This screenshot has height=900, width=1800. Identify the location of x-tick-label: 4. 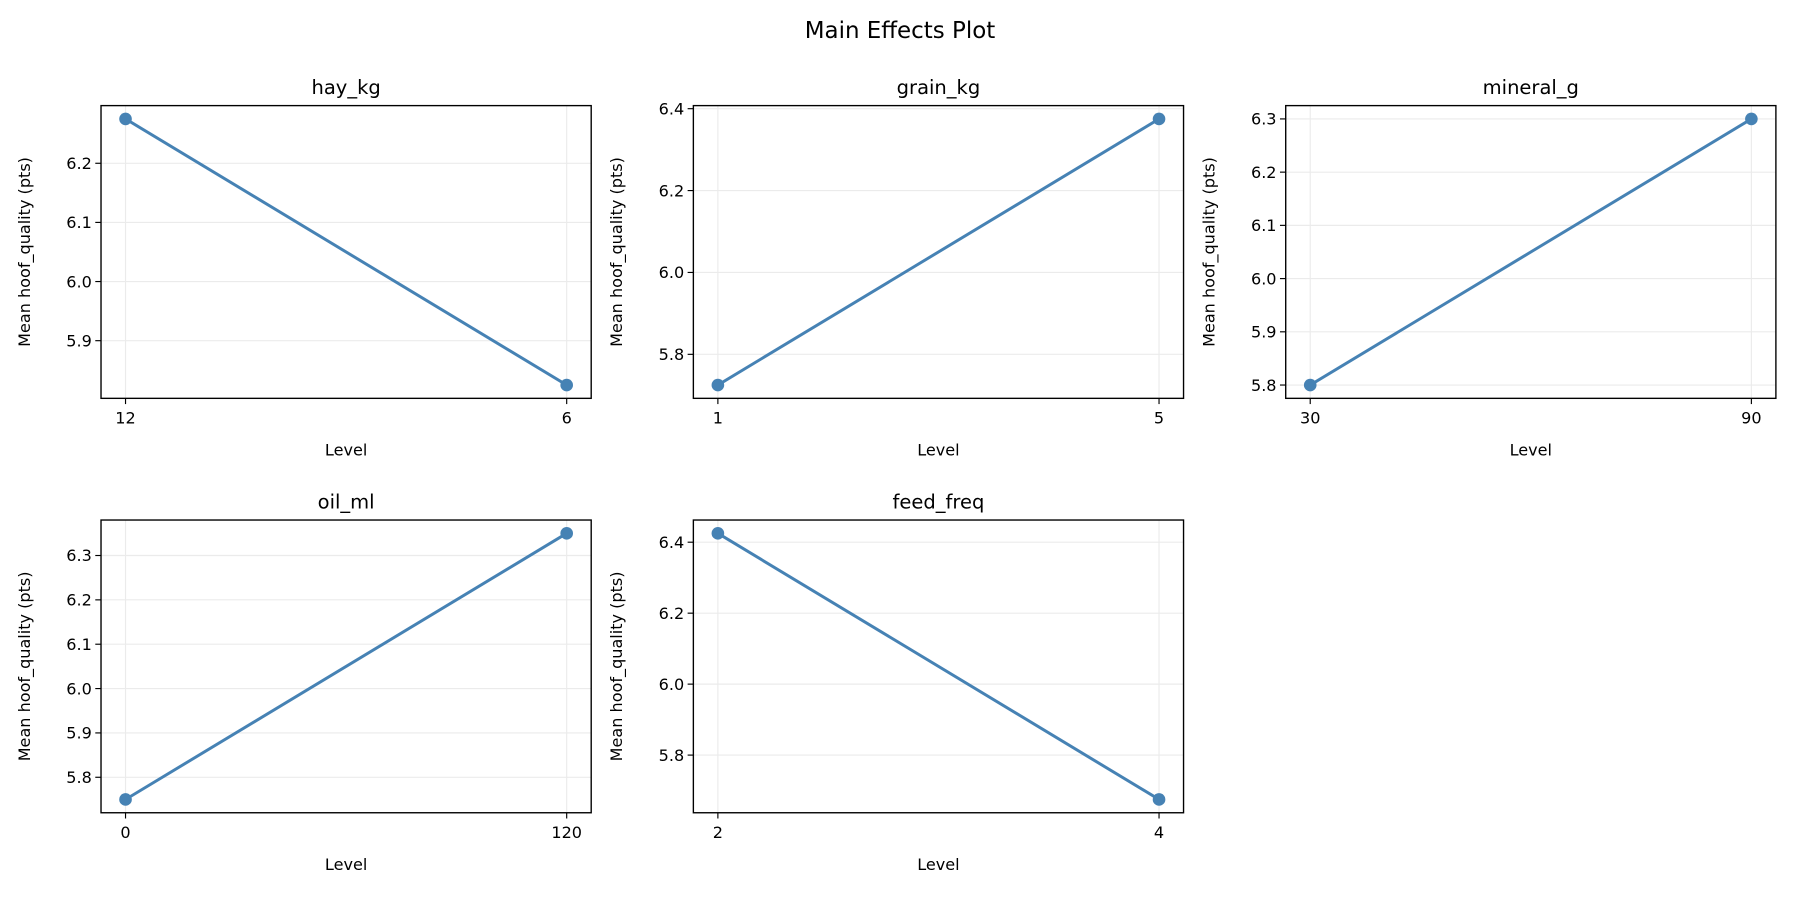
(1159, 832).